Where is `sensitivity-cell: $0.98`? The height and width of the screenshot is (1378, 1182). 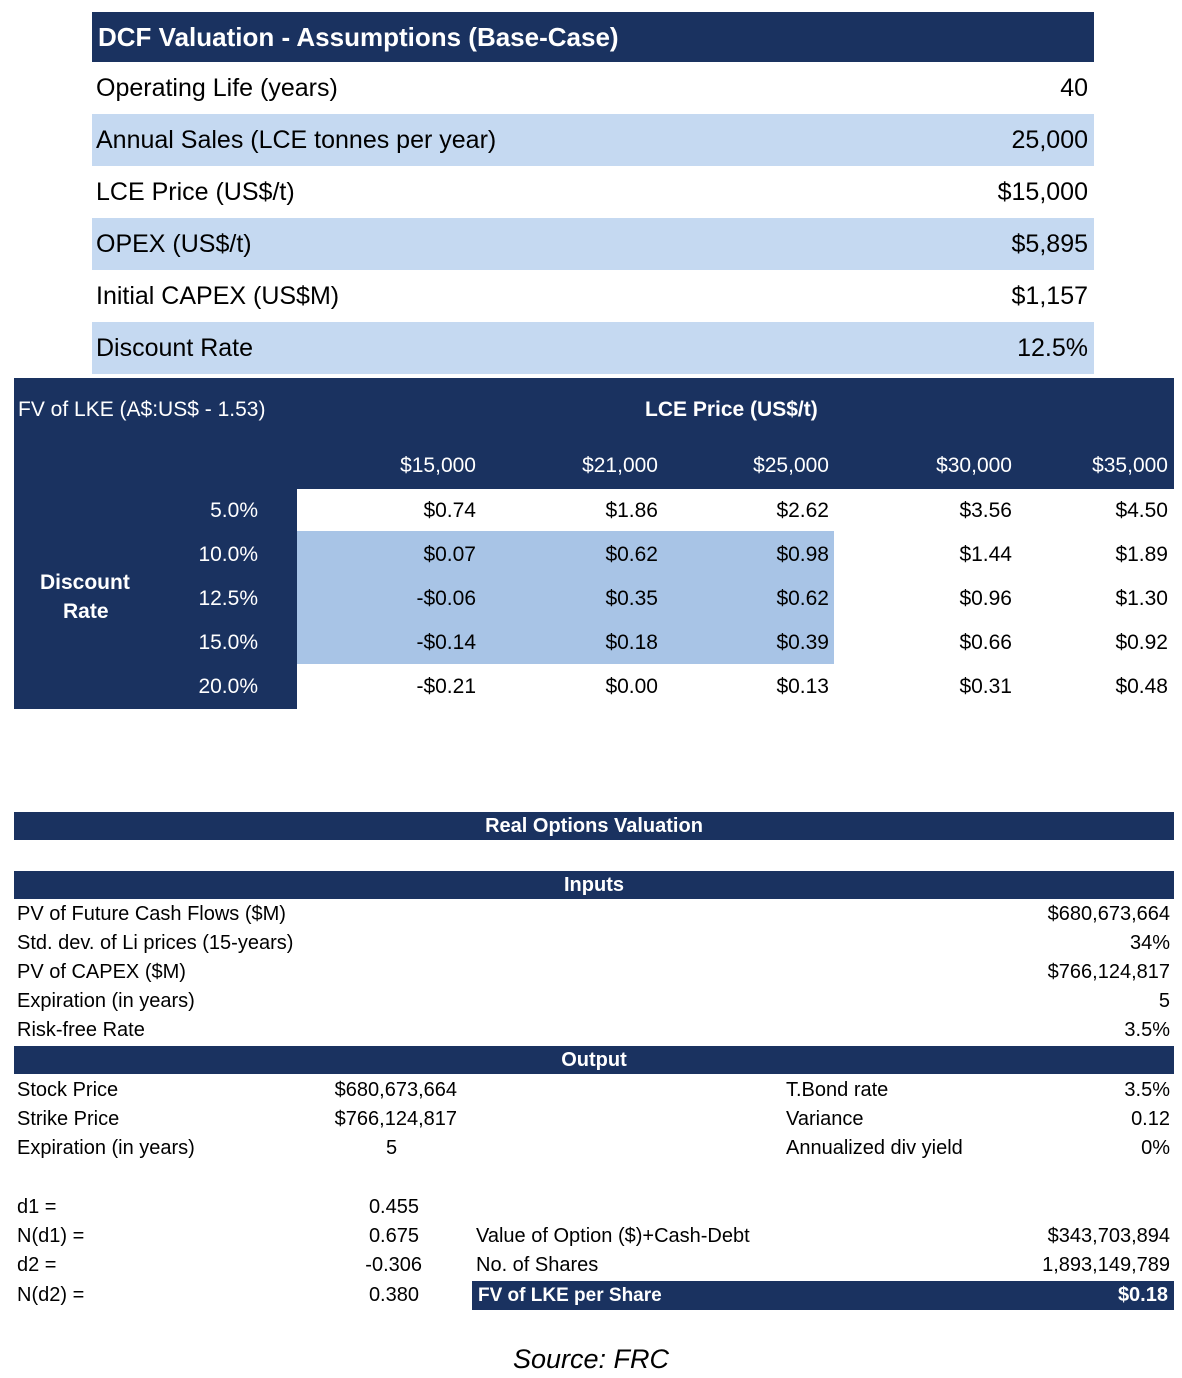
sensitivity-cell: $0.98 is located at coordinates (802, 554).